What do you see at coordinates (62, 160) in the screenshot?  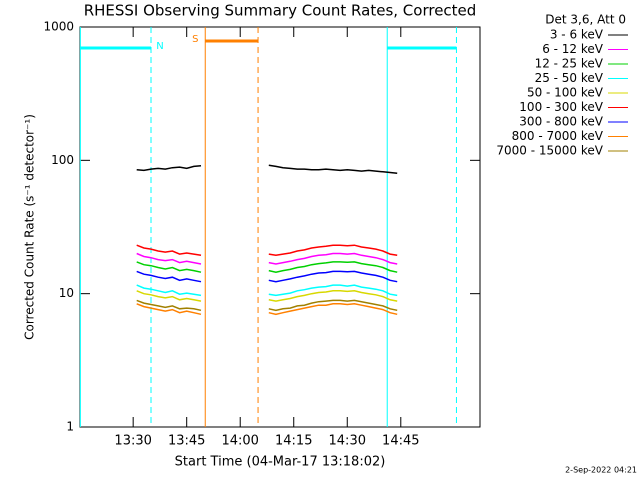 I see `y-tick-label: 100` at bounding box center [62, 160].